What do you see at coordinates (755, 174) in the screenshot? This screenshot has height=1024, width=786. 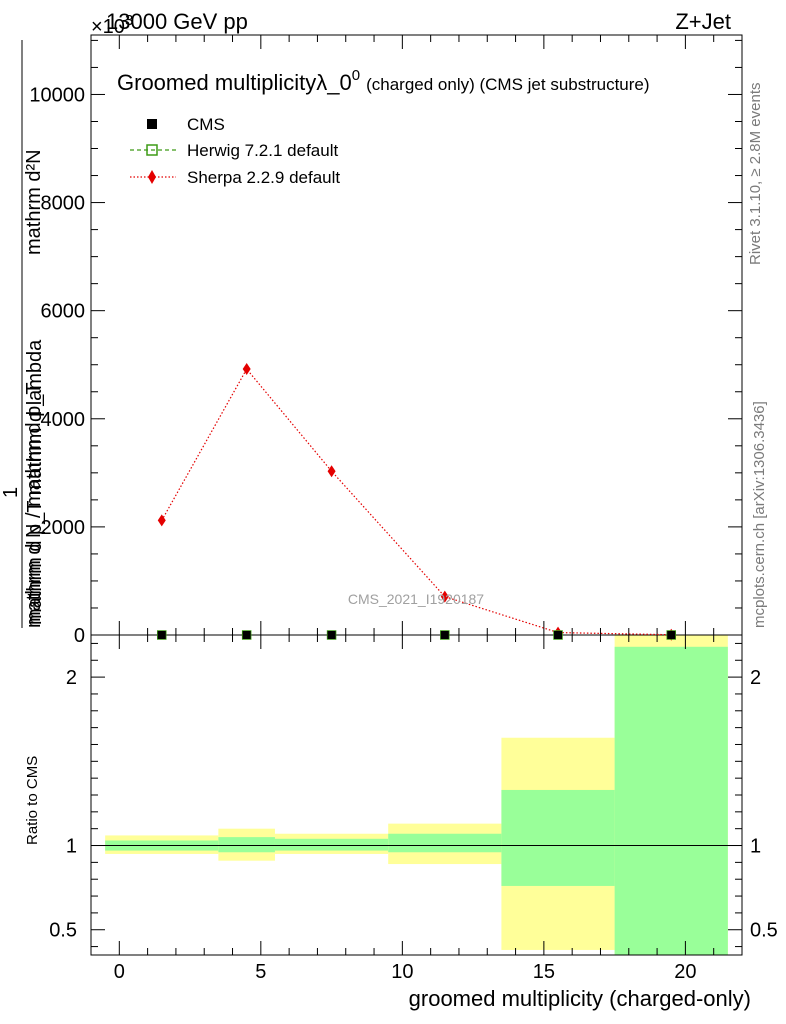 I see `rivet-label: Rivet 3.1.10, ≥ 2.8M events` at bounding box center [755, 174].